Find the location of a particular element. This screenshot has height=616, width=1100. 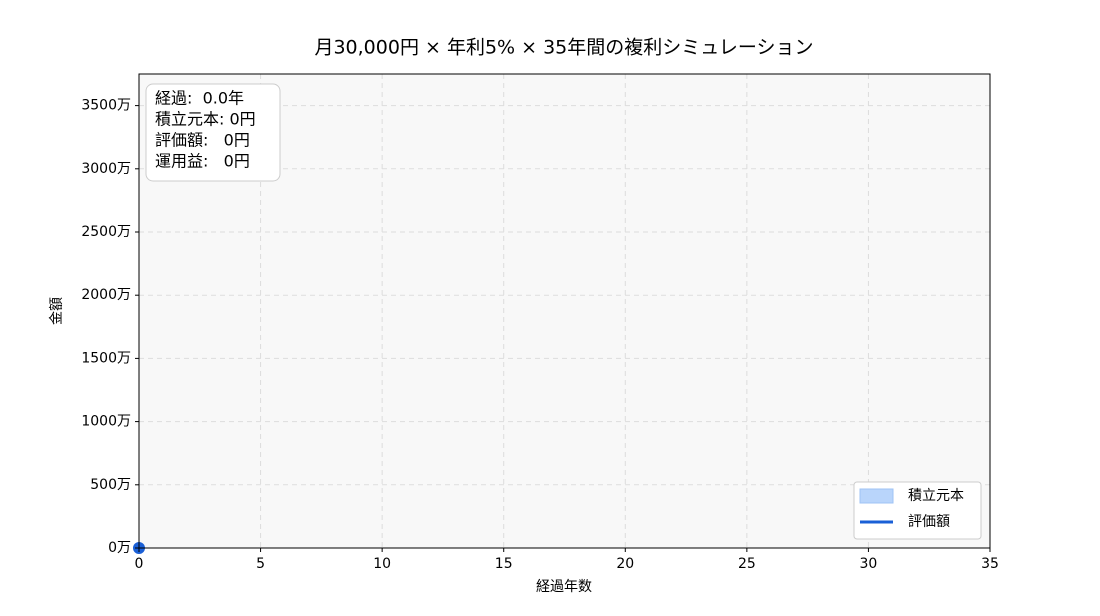

annotation-line: 積立元本: 0円 is located at coordinates (205, 119).